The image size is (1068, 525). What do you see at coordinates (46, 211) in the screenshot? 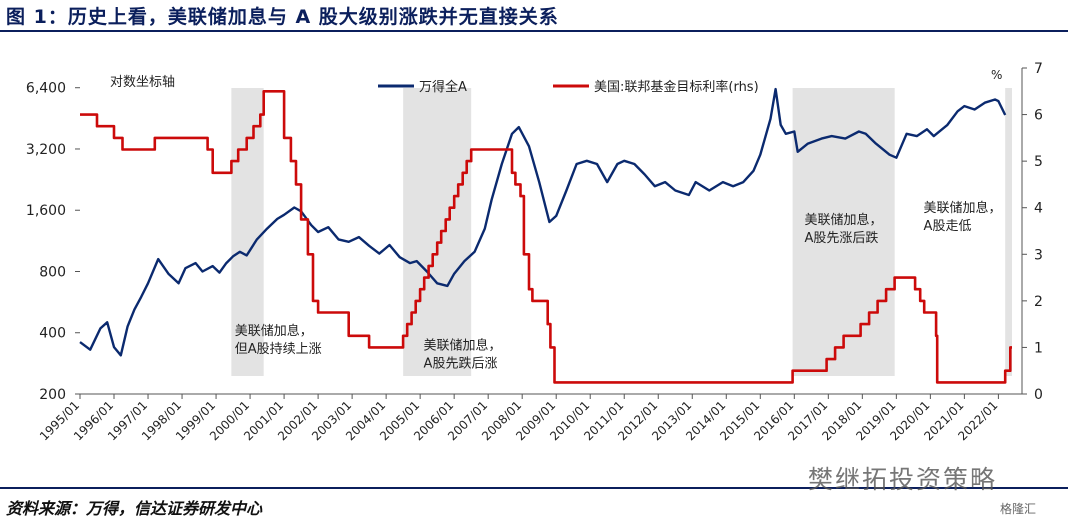
I see `y-left-tick-label: 1,600` at bounding box center [46, 211].